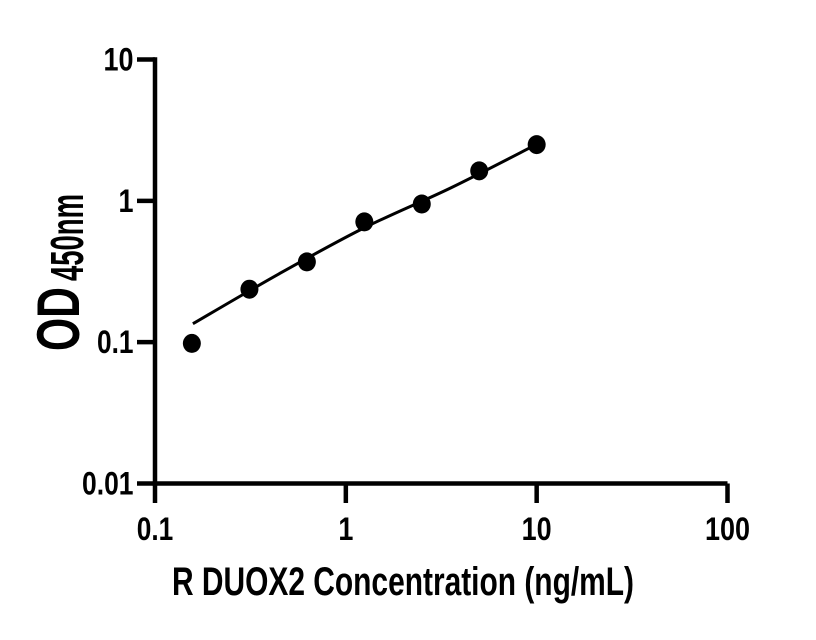 Image resolution: width=816 pixels, height=640 pixels. I want to click on x-tick-label: 10, so click(537, 529).